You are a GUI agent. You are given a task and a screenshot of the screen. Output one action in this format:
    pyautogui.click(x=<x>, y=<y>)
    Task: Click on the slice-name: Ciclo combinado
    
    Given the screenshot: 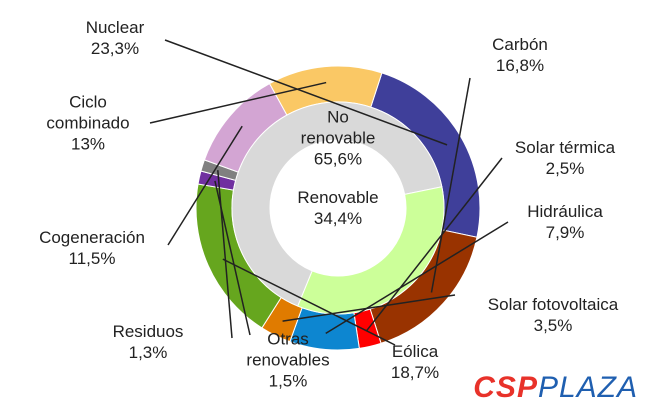 What is the action you would take?
    pyautogui.click(x=88, y=112)
    